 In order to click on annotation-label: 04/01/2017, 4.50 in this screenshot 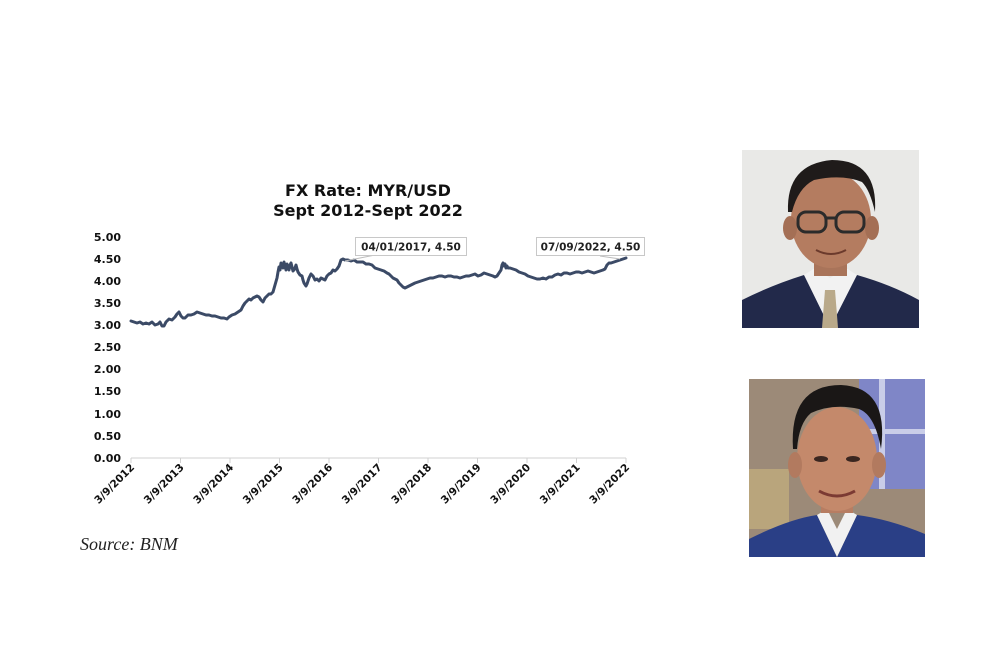, I will do `click(411, 248)`.